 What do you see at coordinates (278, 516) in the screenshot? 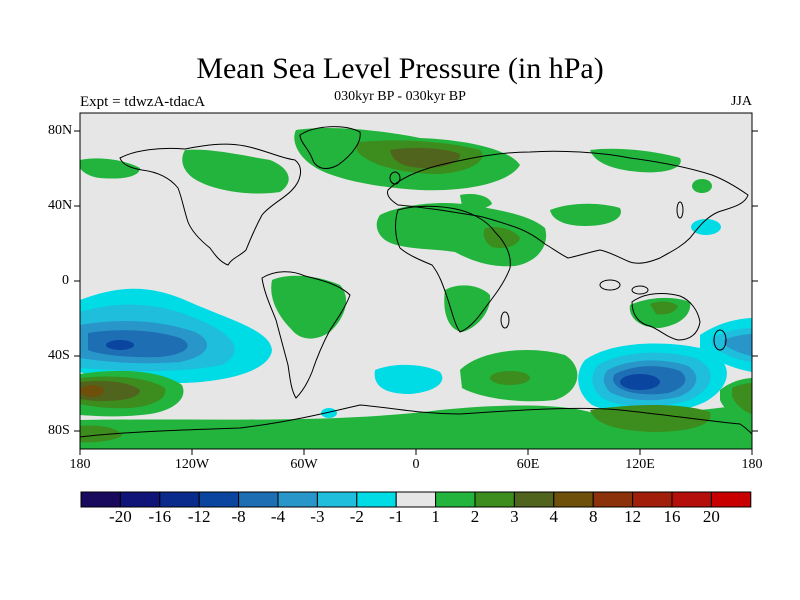
I see `colorbar-tick-label: -4` at bounding box center [278, 516].